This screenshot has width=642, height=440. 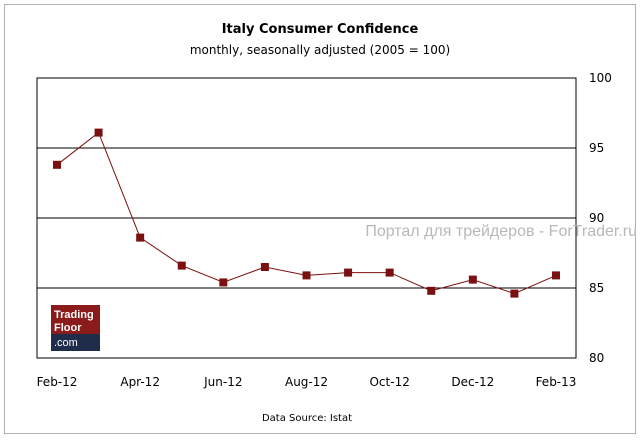 I want to click on y-tick-label-90: 90, so click(x=596, y=218).